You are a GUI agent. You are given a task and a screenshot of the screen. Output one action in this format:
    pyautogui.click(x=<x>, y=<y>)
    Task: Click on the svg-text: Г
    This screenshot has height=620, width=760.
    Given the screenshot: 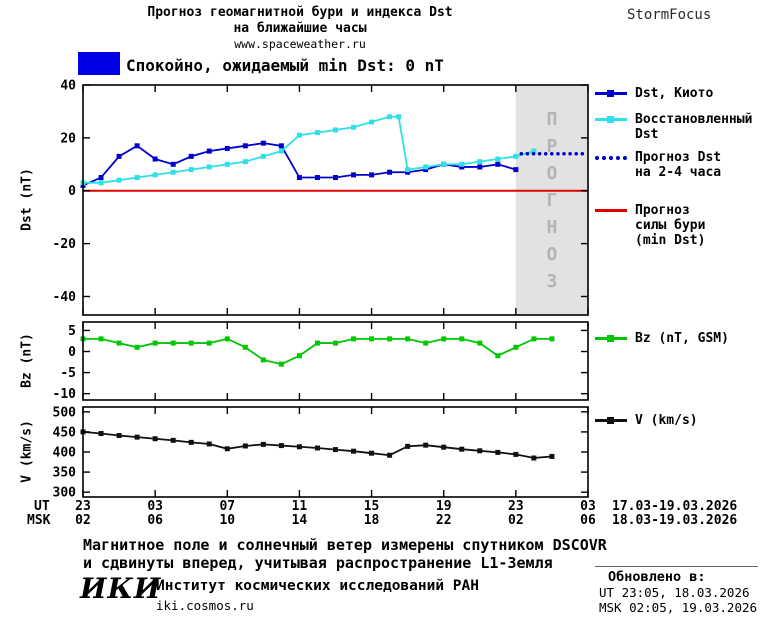 What is the action you would take?
    pyautogui.click(x=552, y=200)
    